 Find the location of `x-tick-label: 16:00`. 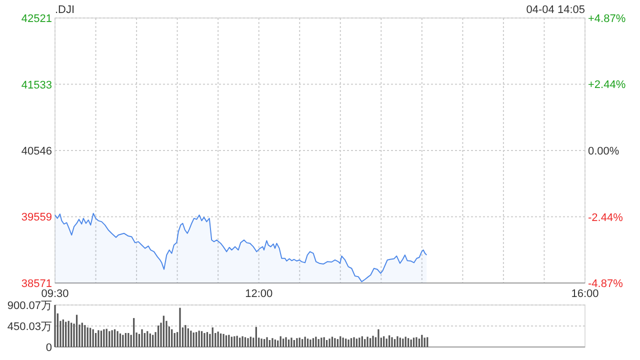

x-tick-label: 16:00 is located at coordinates (585, 294).